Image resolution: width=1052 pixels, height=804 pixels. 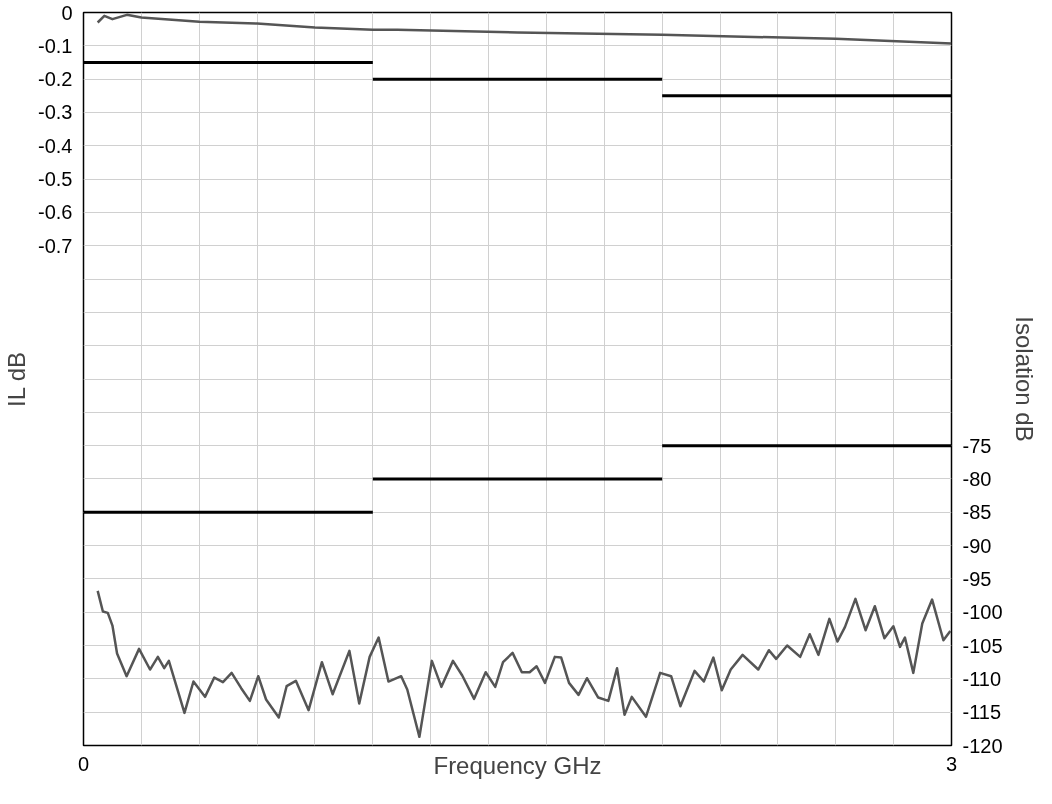 I want to click on y-tick-label: -0.7, so click(x=55, y=245).